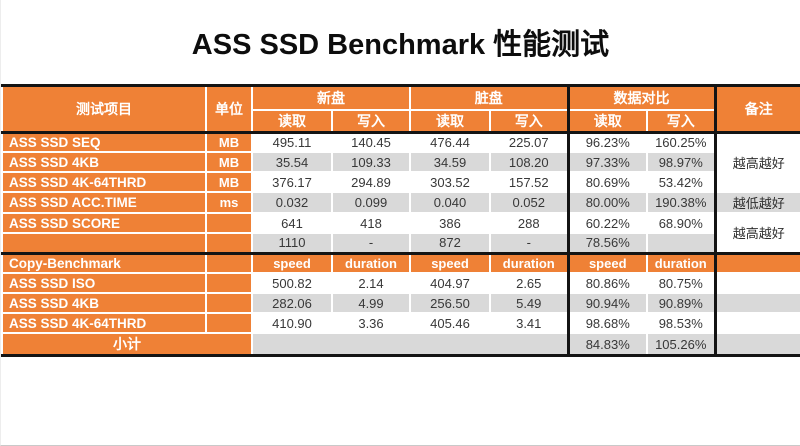 Image resolution: width=800 pixels, height=446 pixels. I want to click on table-header-row-2: 读取 写入 读取 写入 读取 写入, so click(401, 121).